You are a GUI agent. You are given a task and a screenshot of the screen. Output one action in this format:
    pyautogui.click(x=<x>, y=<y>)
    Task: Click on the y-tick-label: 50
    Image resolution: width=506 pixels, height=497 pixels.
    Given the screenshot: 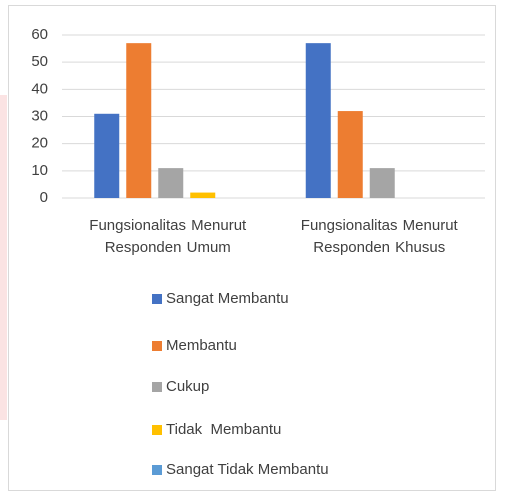 What is the action you would take?
    pyautogui.click(x=39, y=61)
    